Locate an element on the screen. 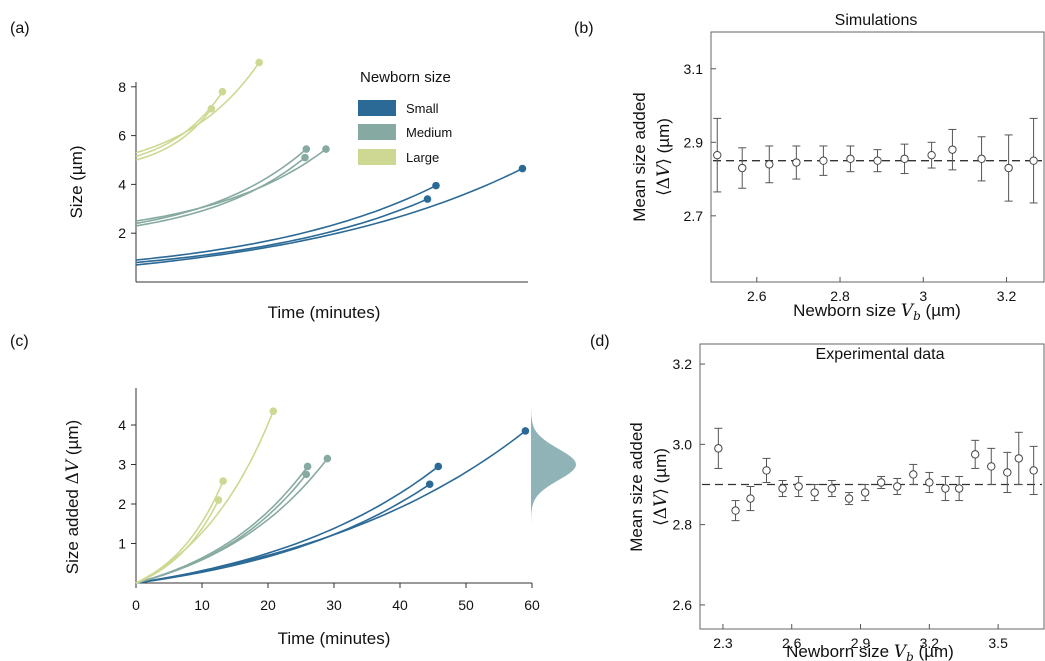  xtick-label: 2.3 is located at coordinates (723, 643).